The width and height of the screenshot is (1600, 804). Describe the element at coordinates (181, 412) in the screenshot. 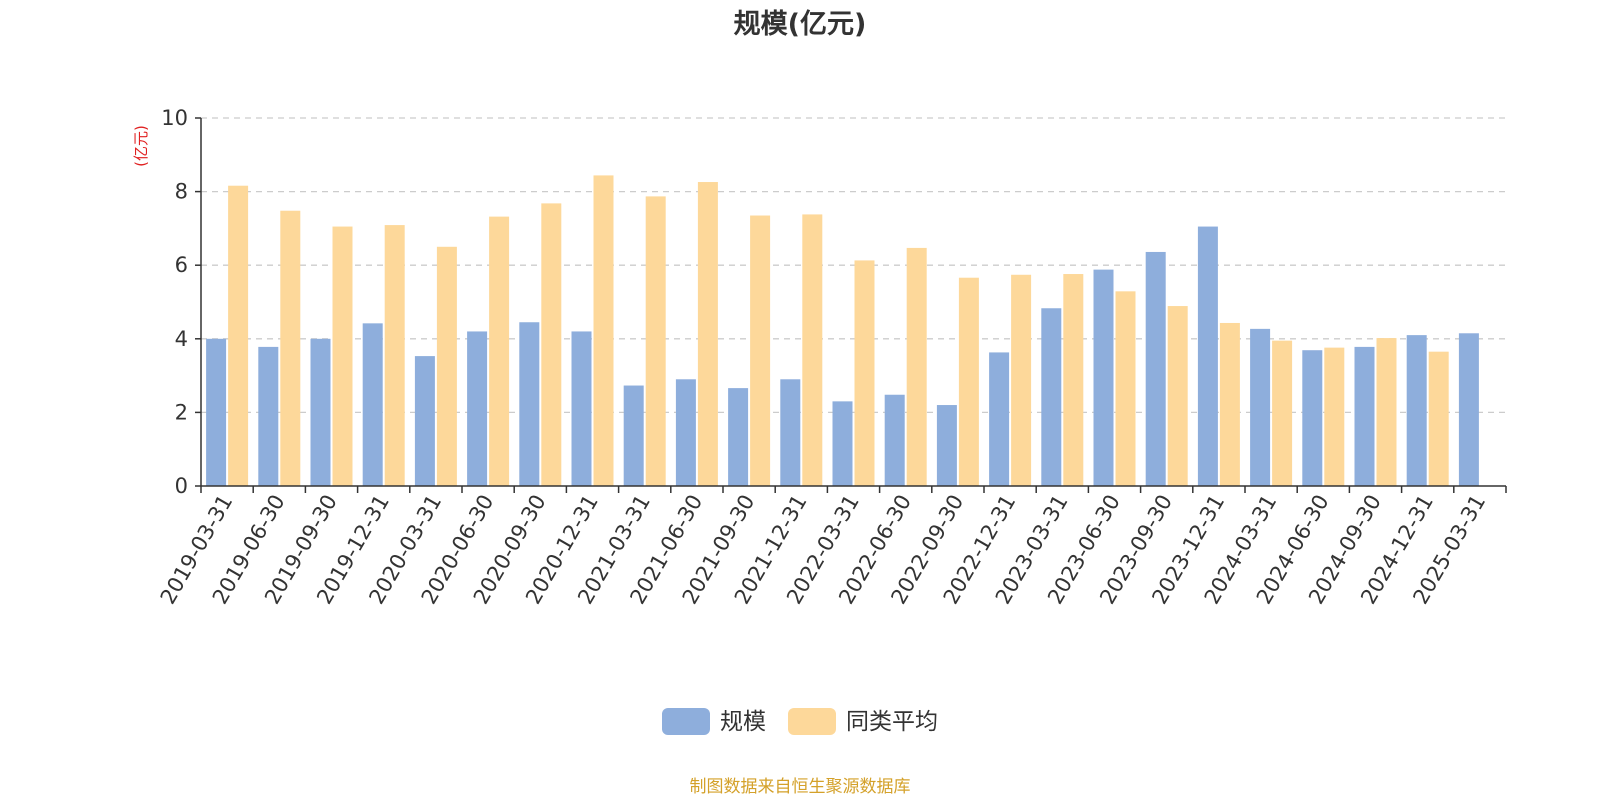

I see `y-tick-label: 2` at that location.